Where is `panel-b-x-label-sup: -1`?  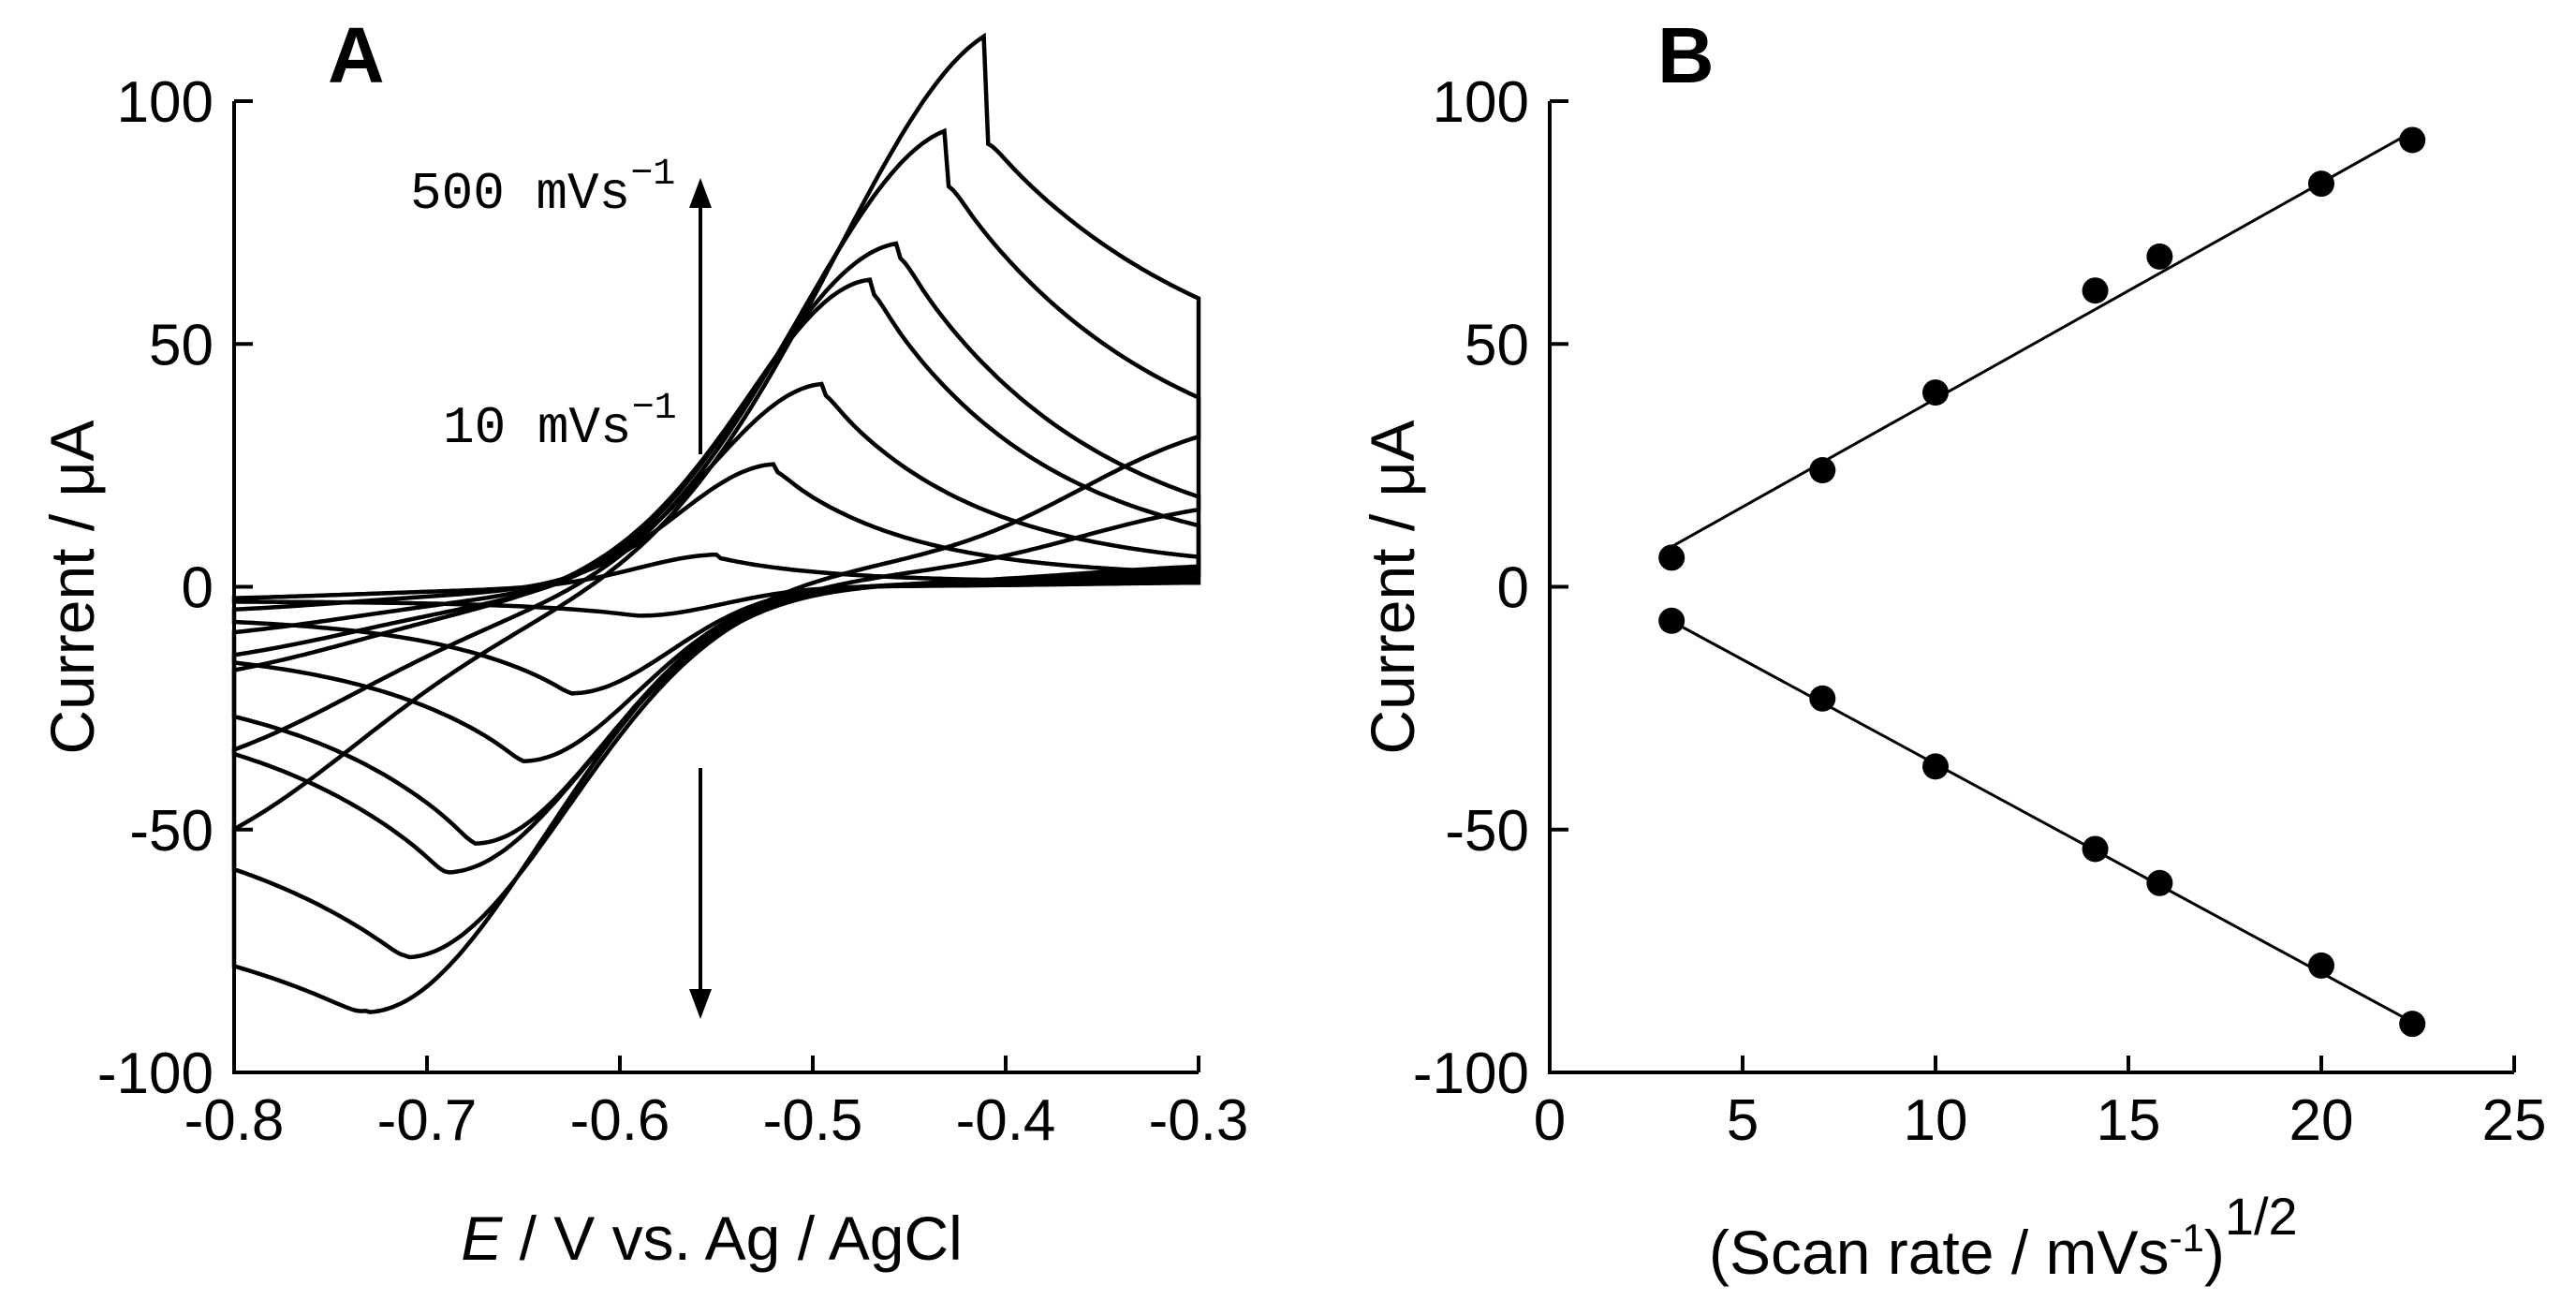
panel-b-x-label-sup: -1 is located at coordinates (2187, 1238).